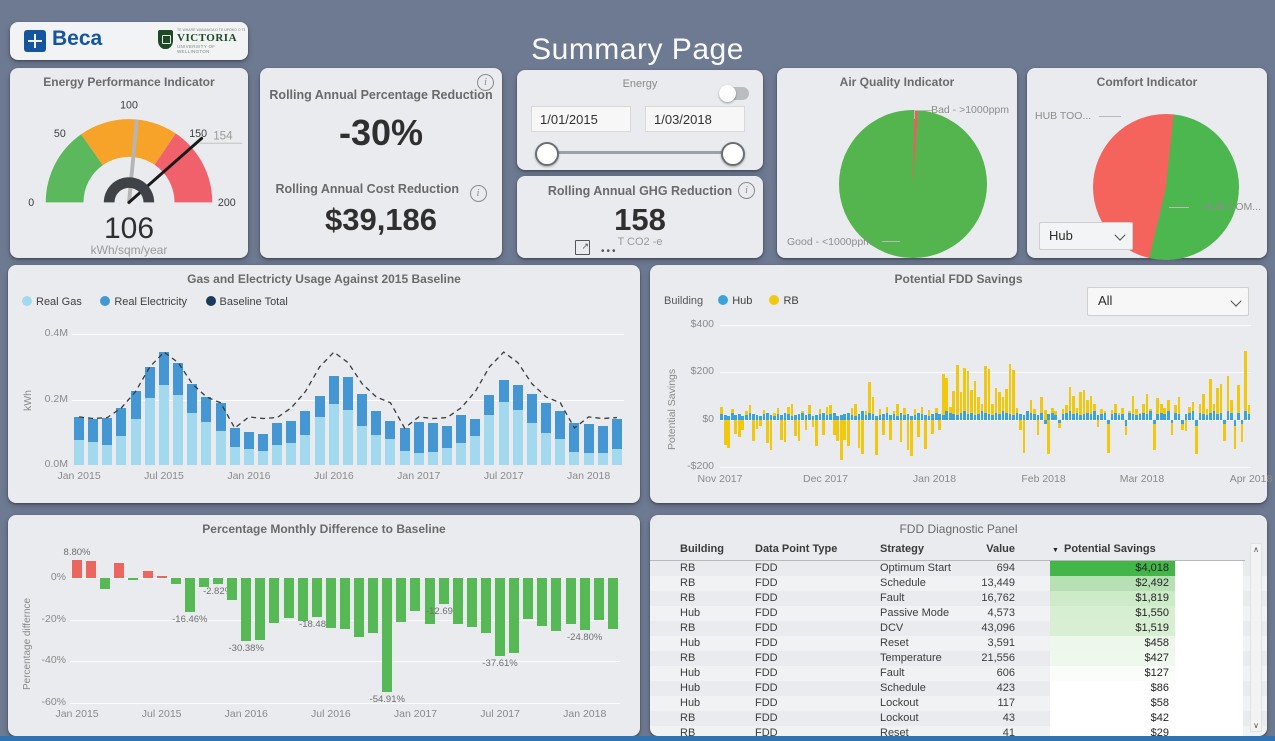 This screenshot has height=741, width=1275. Describe the element at coordinates (735, 301) in the screenshot. I see `legend-item-hub: Hub` at that location.